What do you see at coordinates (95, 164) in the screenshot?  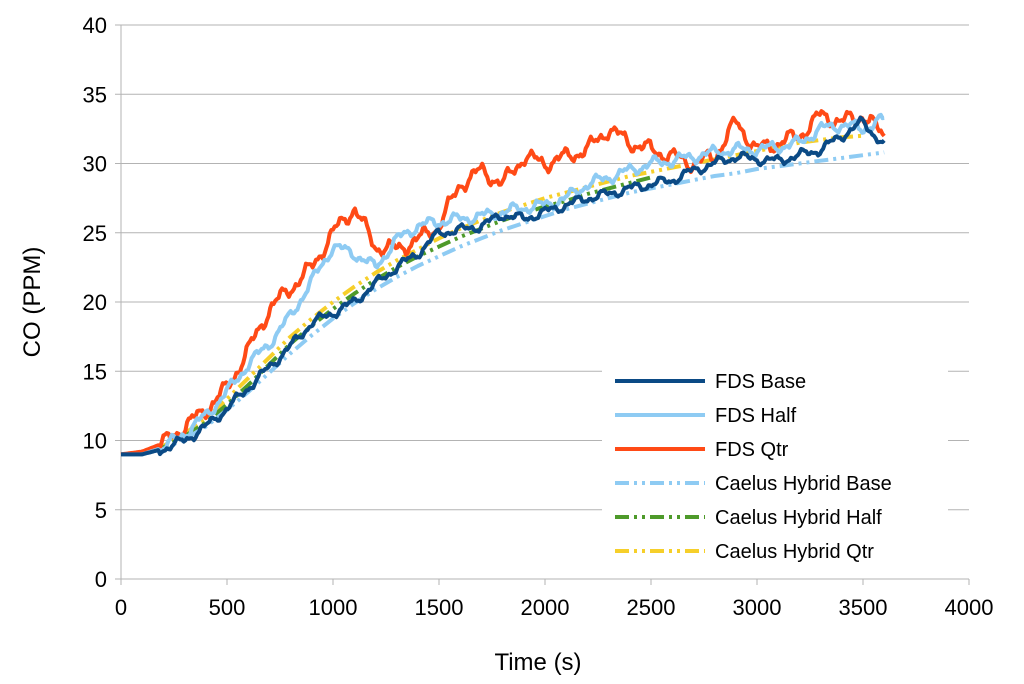 I see `y-tick-label: 30` at bounding box center [95, 164].